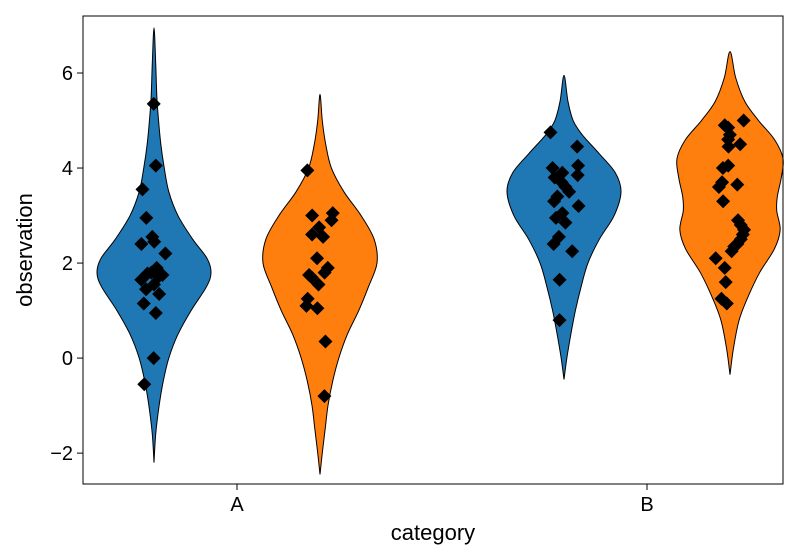  I want to click on x-tick-label: A, so click(237, 505).